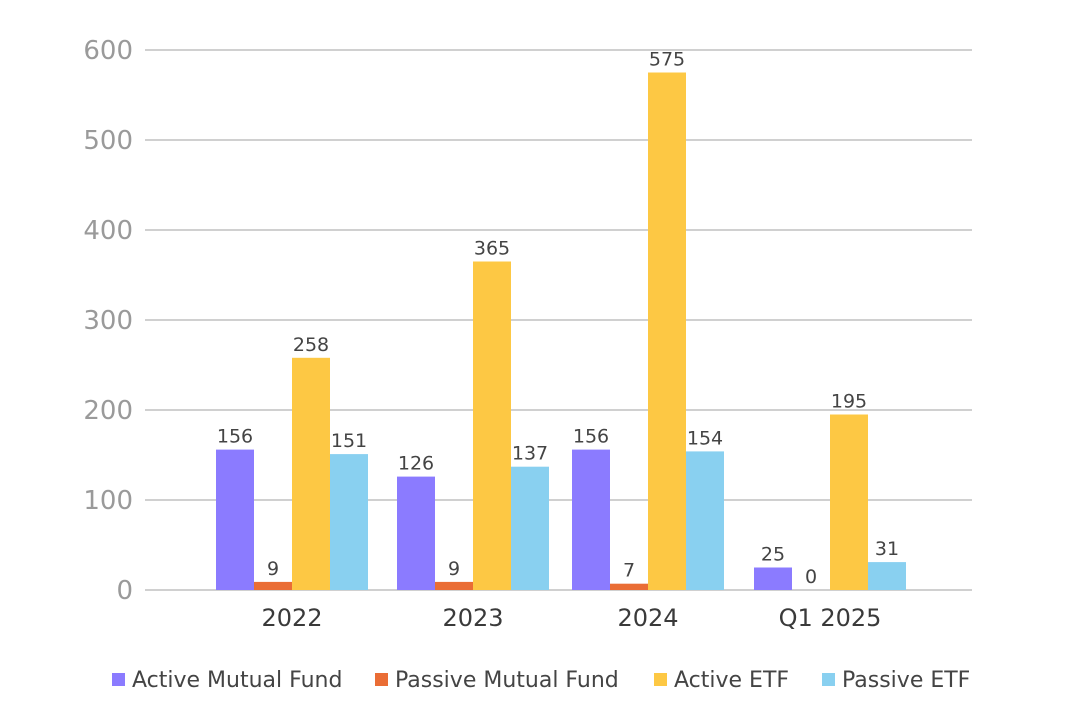 The width and height of the screenshot is (1080, 720). What do you see at coordinates (291, 618) in the screenshot?
I see `x-tick-label: 2022` at bounding box center [291, 618].